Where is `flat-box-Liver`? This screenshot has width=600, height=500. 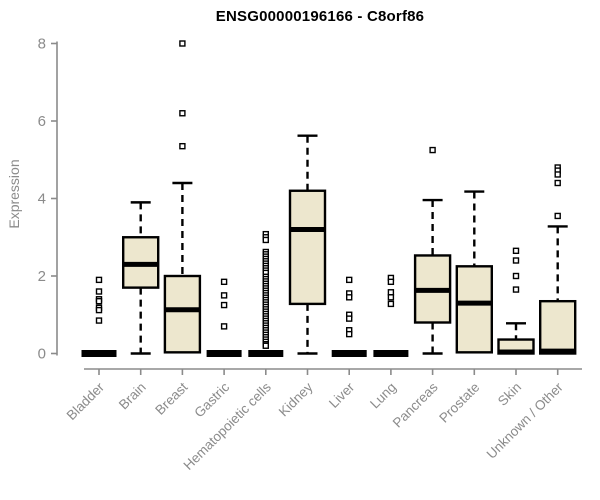 flat-box-Liver is located at coordinates (349, 353).